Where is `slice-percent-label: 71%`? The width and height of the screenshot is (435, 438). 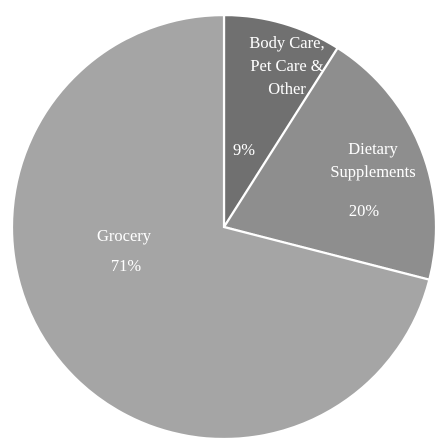
slice-percent-label: 71% is located at coordinates (126, 265).